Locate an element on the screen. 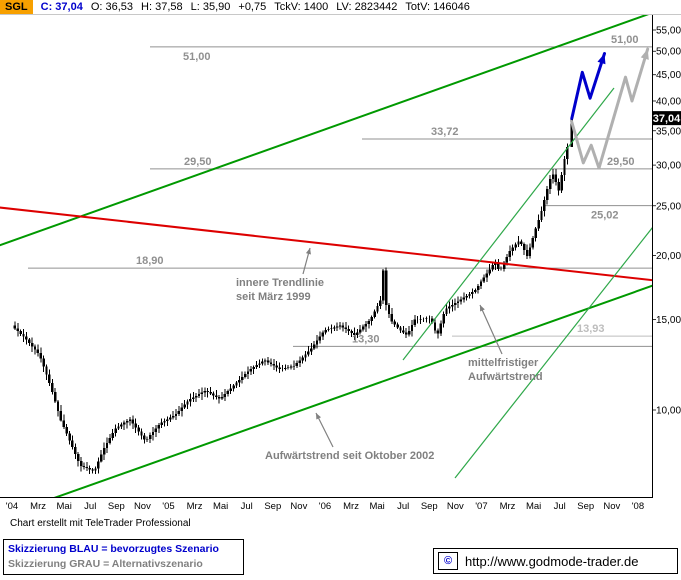 Image resolution: width=681 pixels, height=580 pixels. svg-text: 40,00 is located at coordinates (668, 101).